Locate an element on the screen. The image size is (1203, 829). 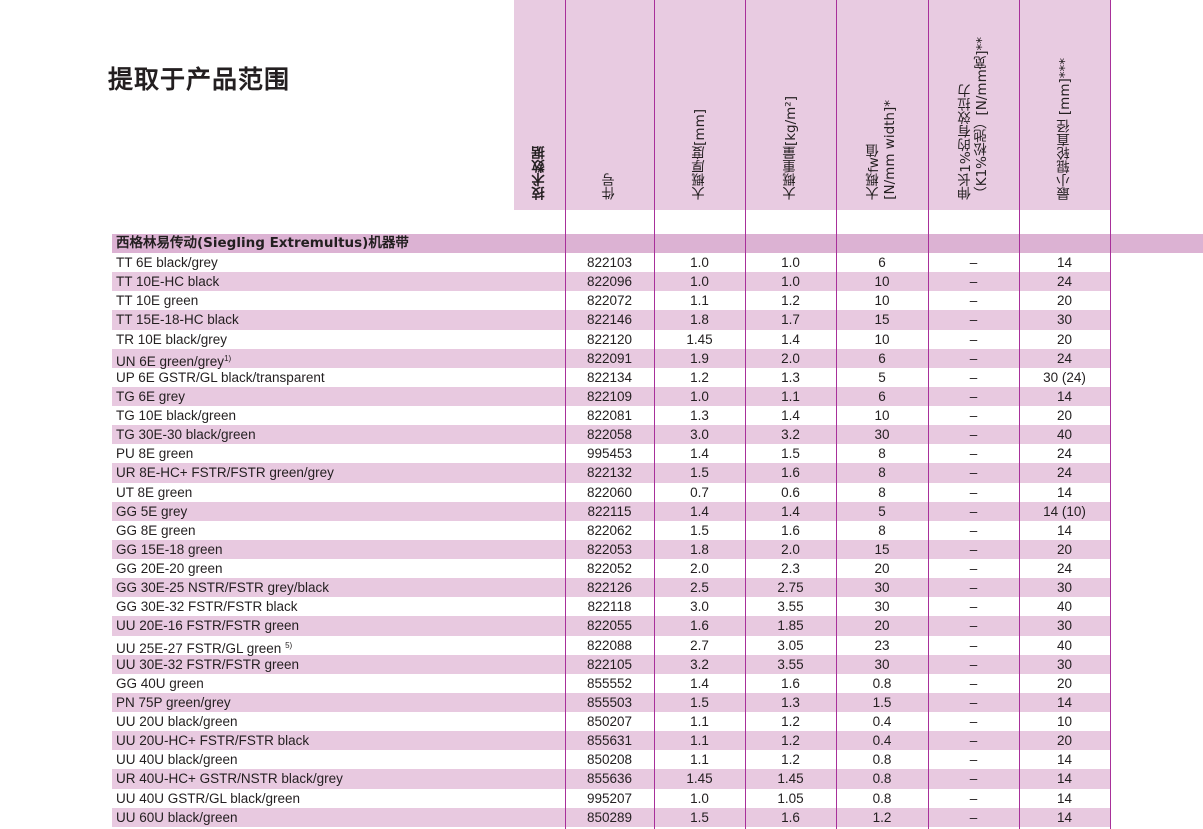
part-number-cell: 855636 is located at coordinates (609, 779).